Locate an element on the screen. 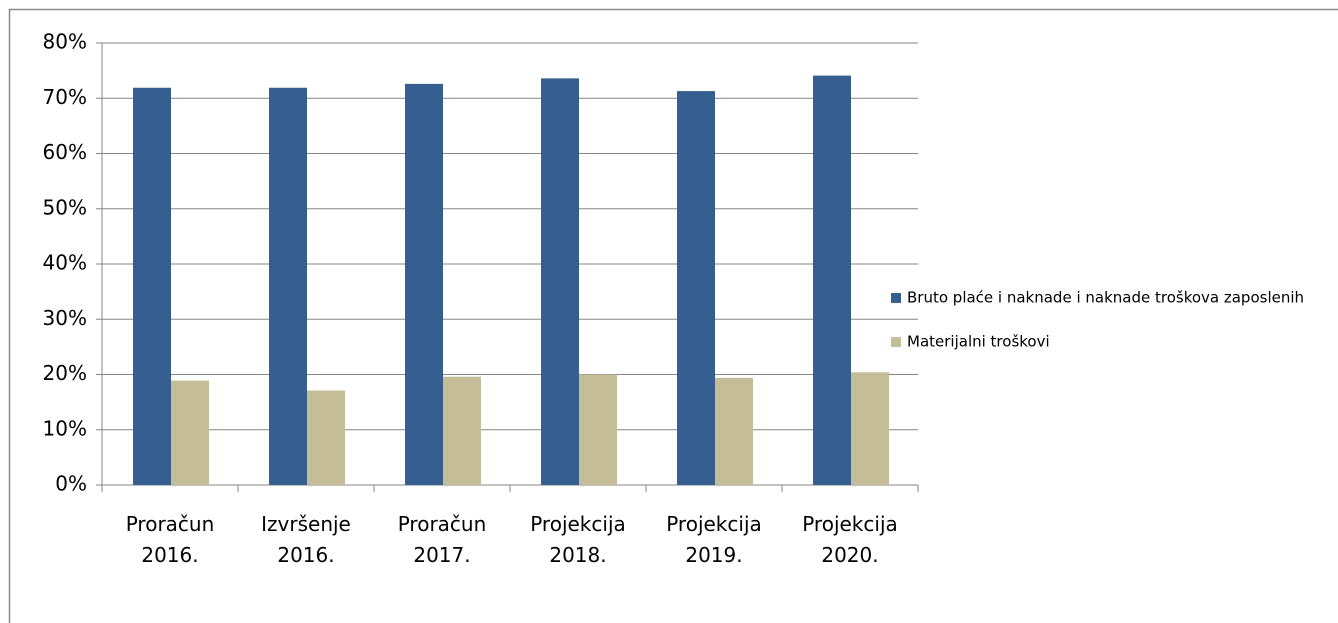 This screenshot has height=623, width=1338. x-tick-label: Projekcija 2020. is located at coordinates (850, 539).